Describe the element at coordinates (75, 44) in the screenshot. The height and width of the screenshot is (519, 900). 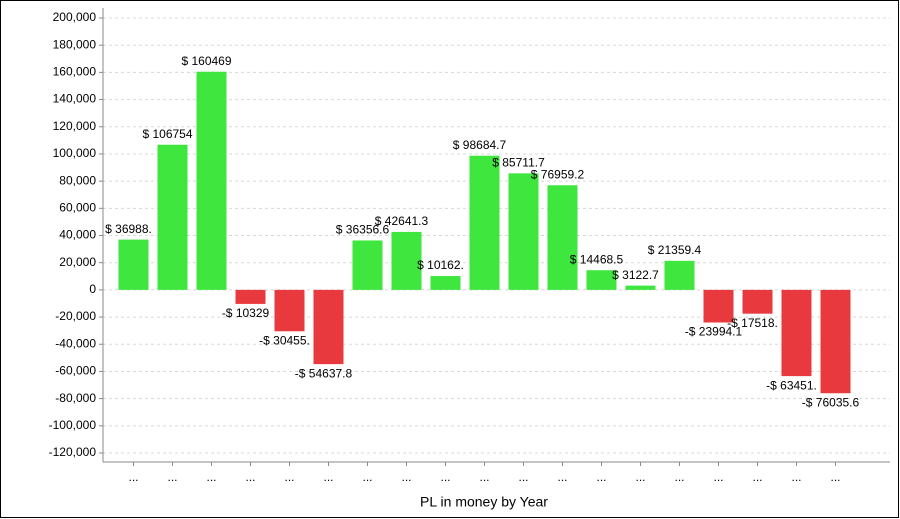
I see `y-tick-label: 180,000` at that location.